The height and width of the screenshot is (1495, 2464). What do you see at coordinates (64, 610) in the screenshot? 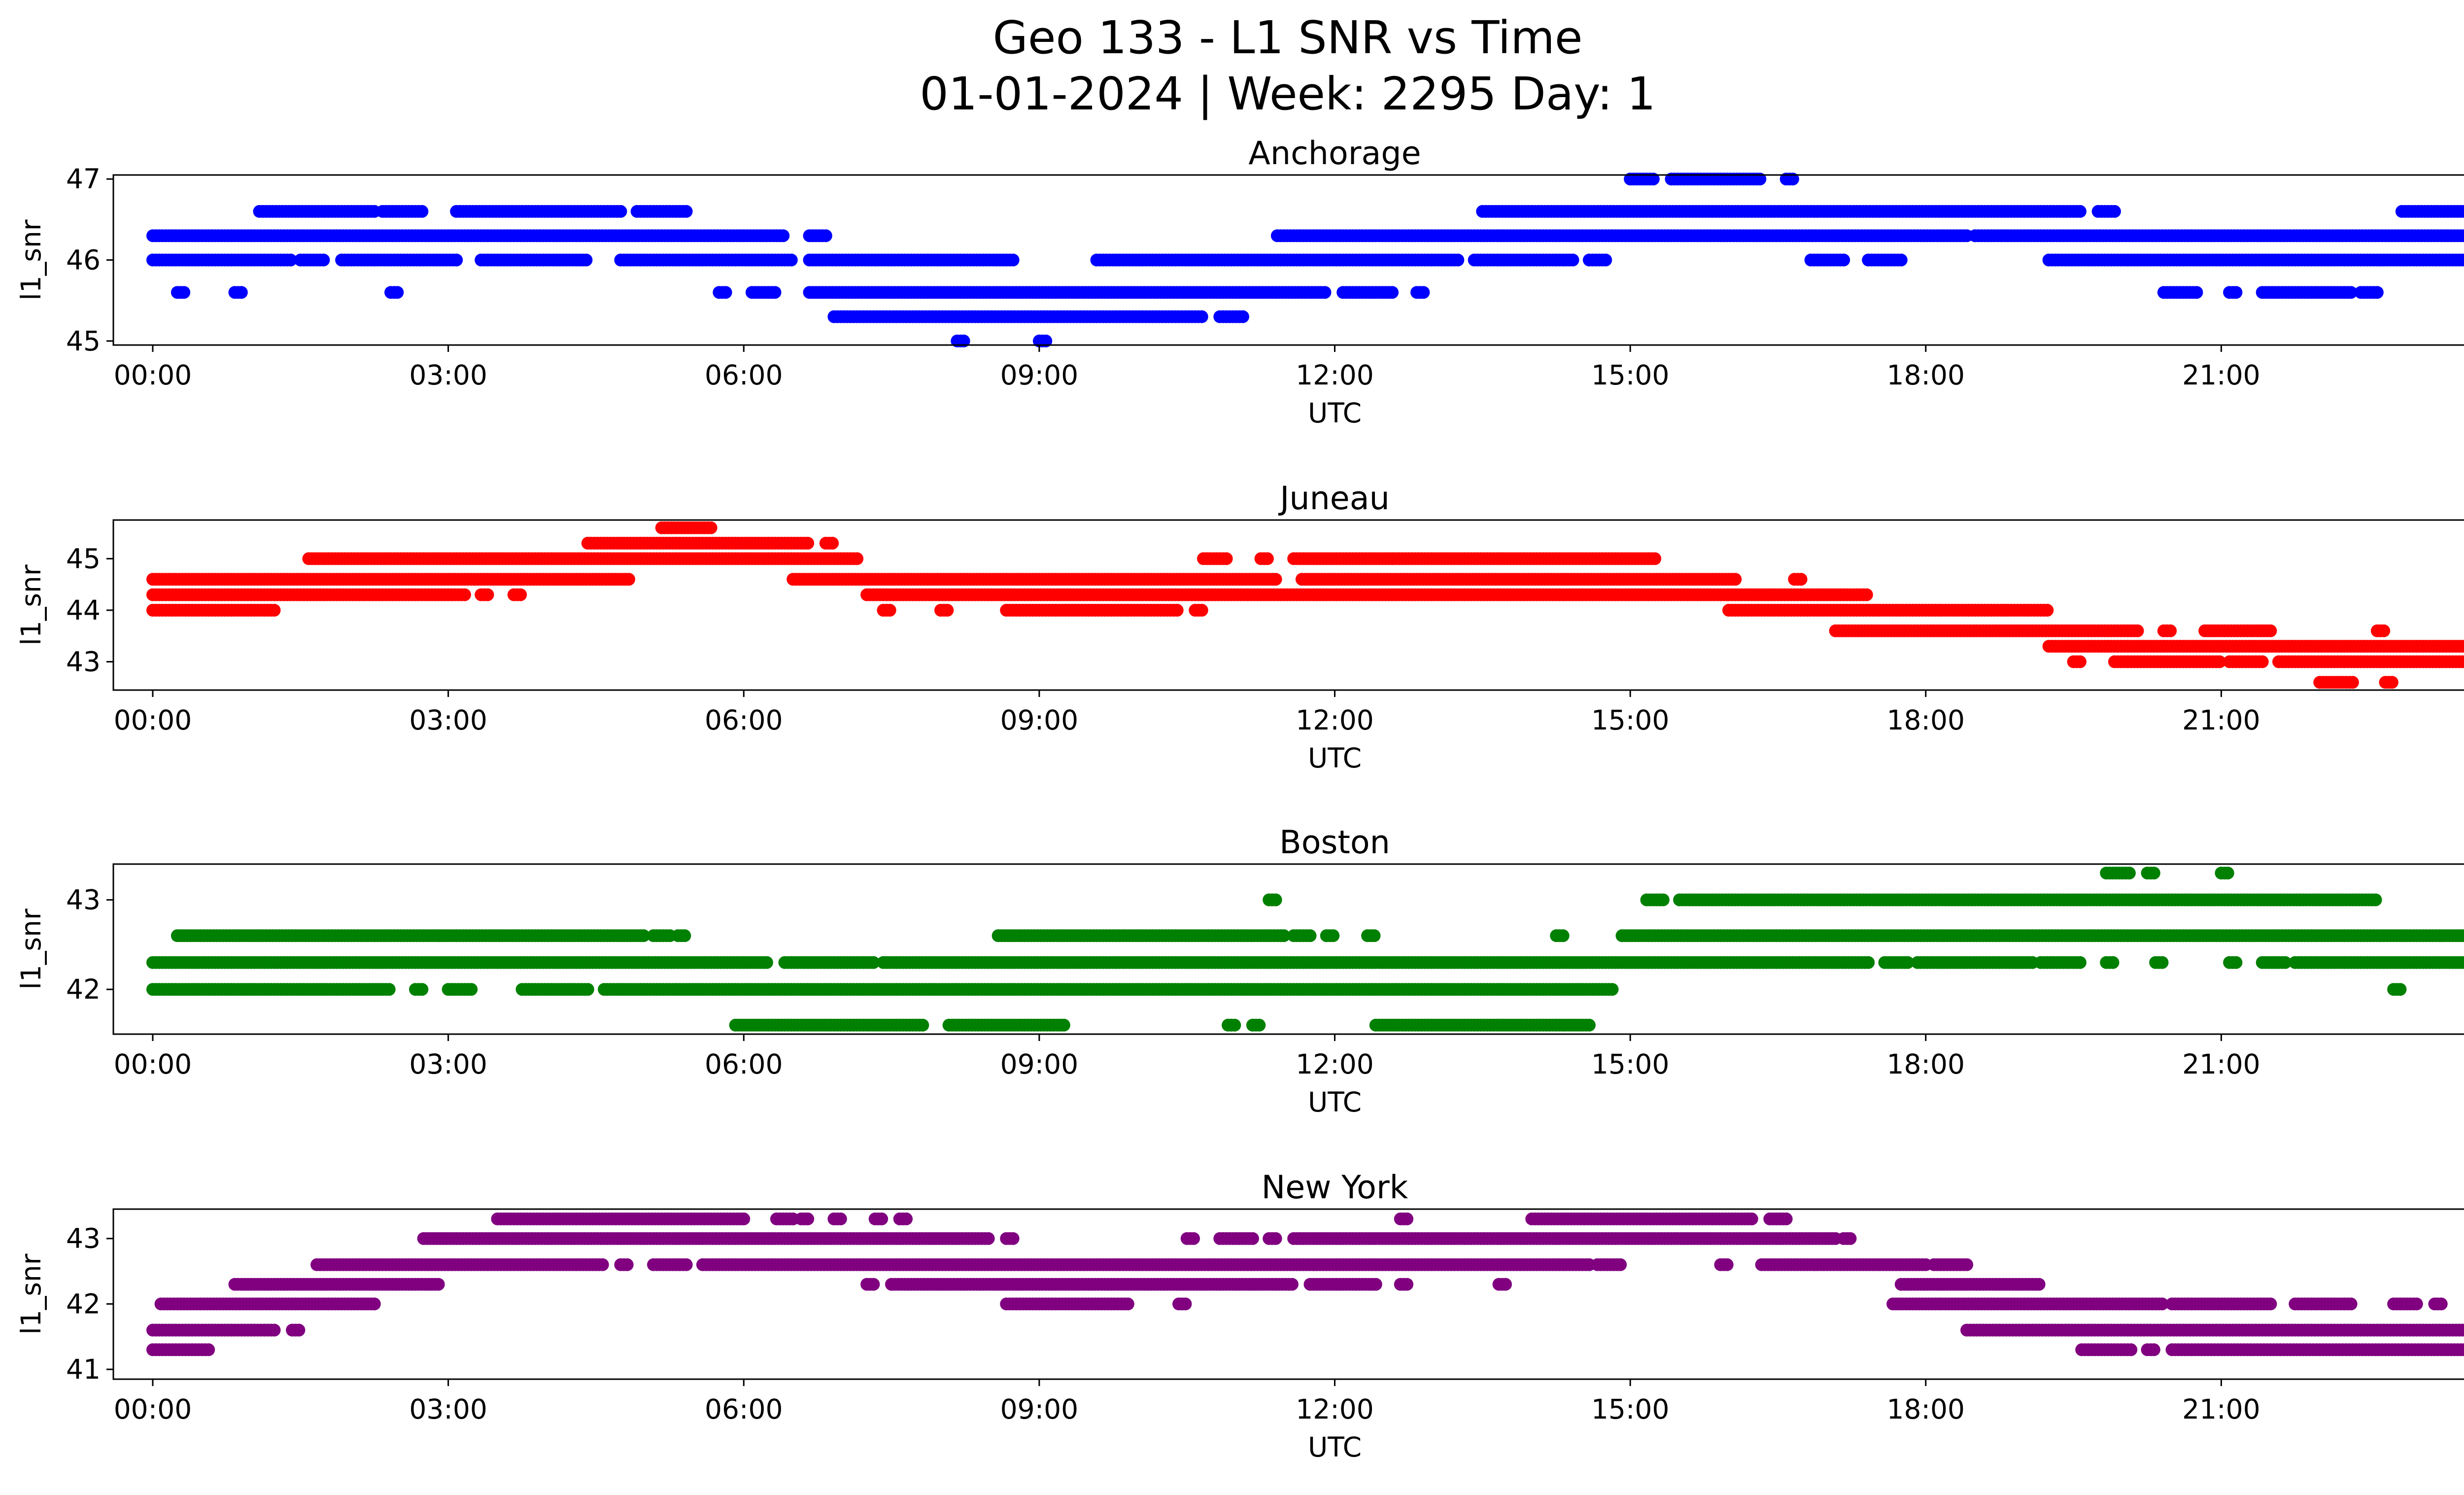
I see `y-axis: 43 44 45 l1_snr` at bounding box center [64, 610].